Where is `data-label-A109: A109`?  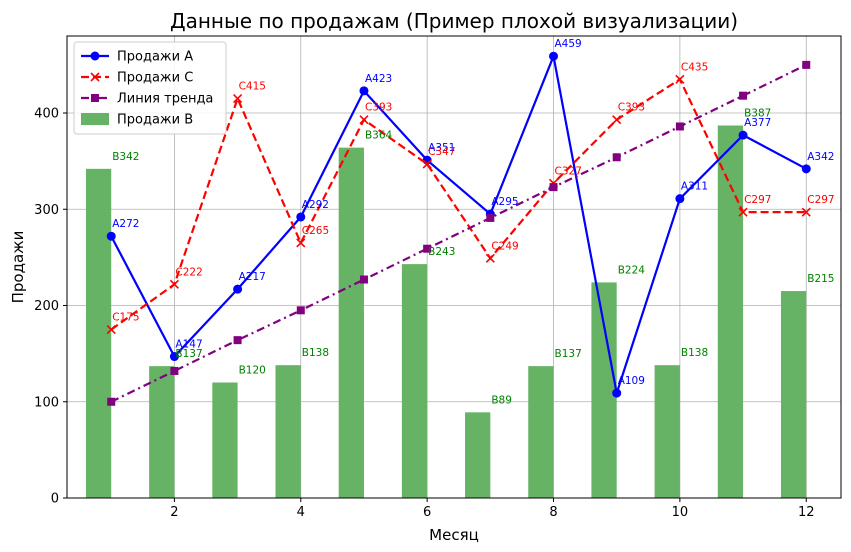 data-label-A109: A109 is located at coordinates (631, 381).